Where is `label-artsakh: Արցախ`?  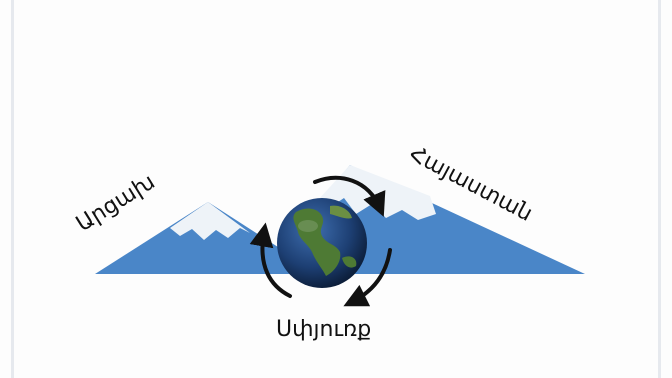
label-artsakh: Արցախ is located at coordinates (116, 203).